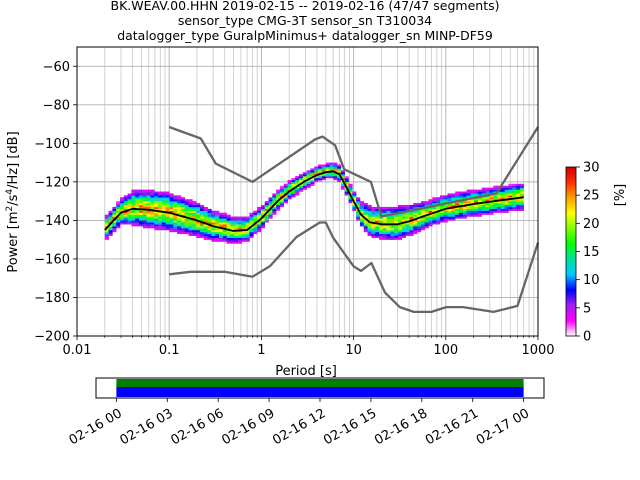 This screenshot has height=480, width=640. I want to click on timeline-coverage-top, so click(320, 383).